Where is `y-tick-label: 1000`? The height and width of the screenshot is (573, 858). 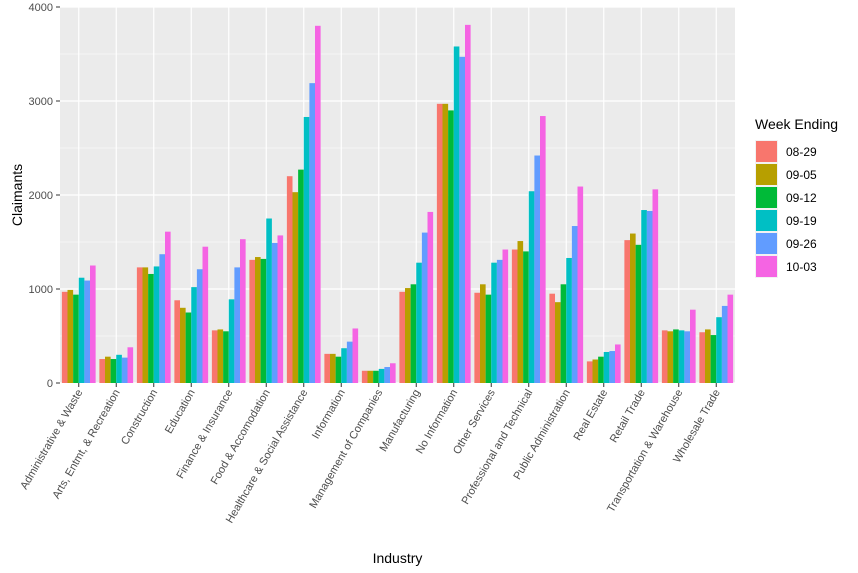 y-tick-label: 1000 is located at coordinates (41, 290).